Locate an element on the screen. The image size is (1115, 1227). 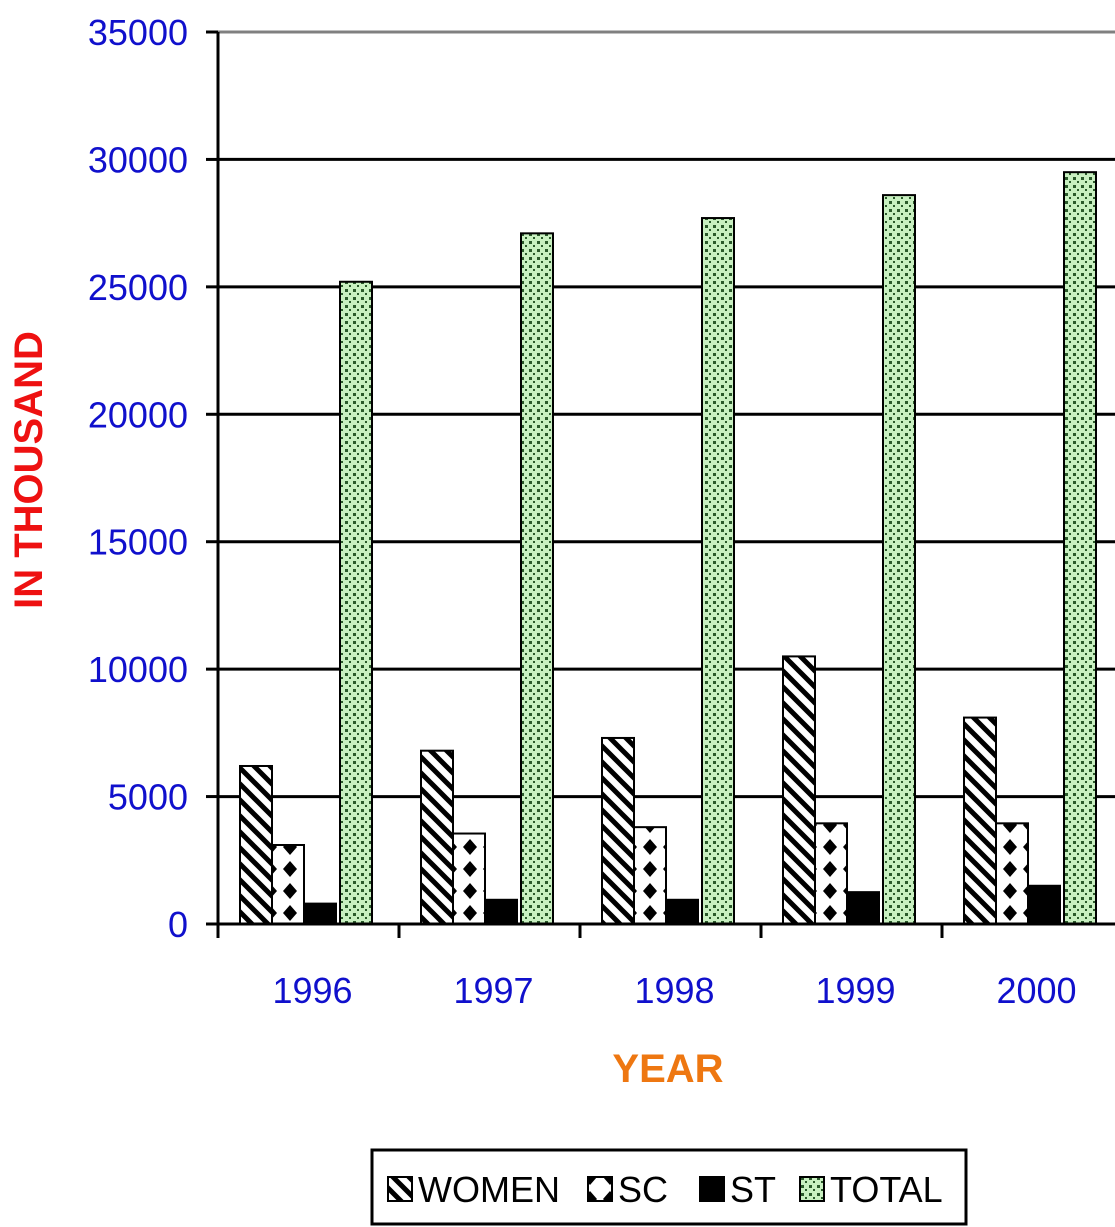
y-tick-labels: 0 5000 10000 15000 20000 25000 30000 35000 is located at coordinates (138, 478).